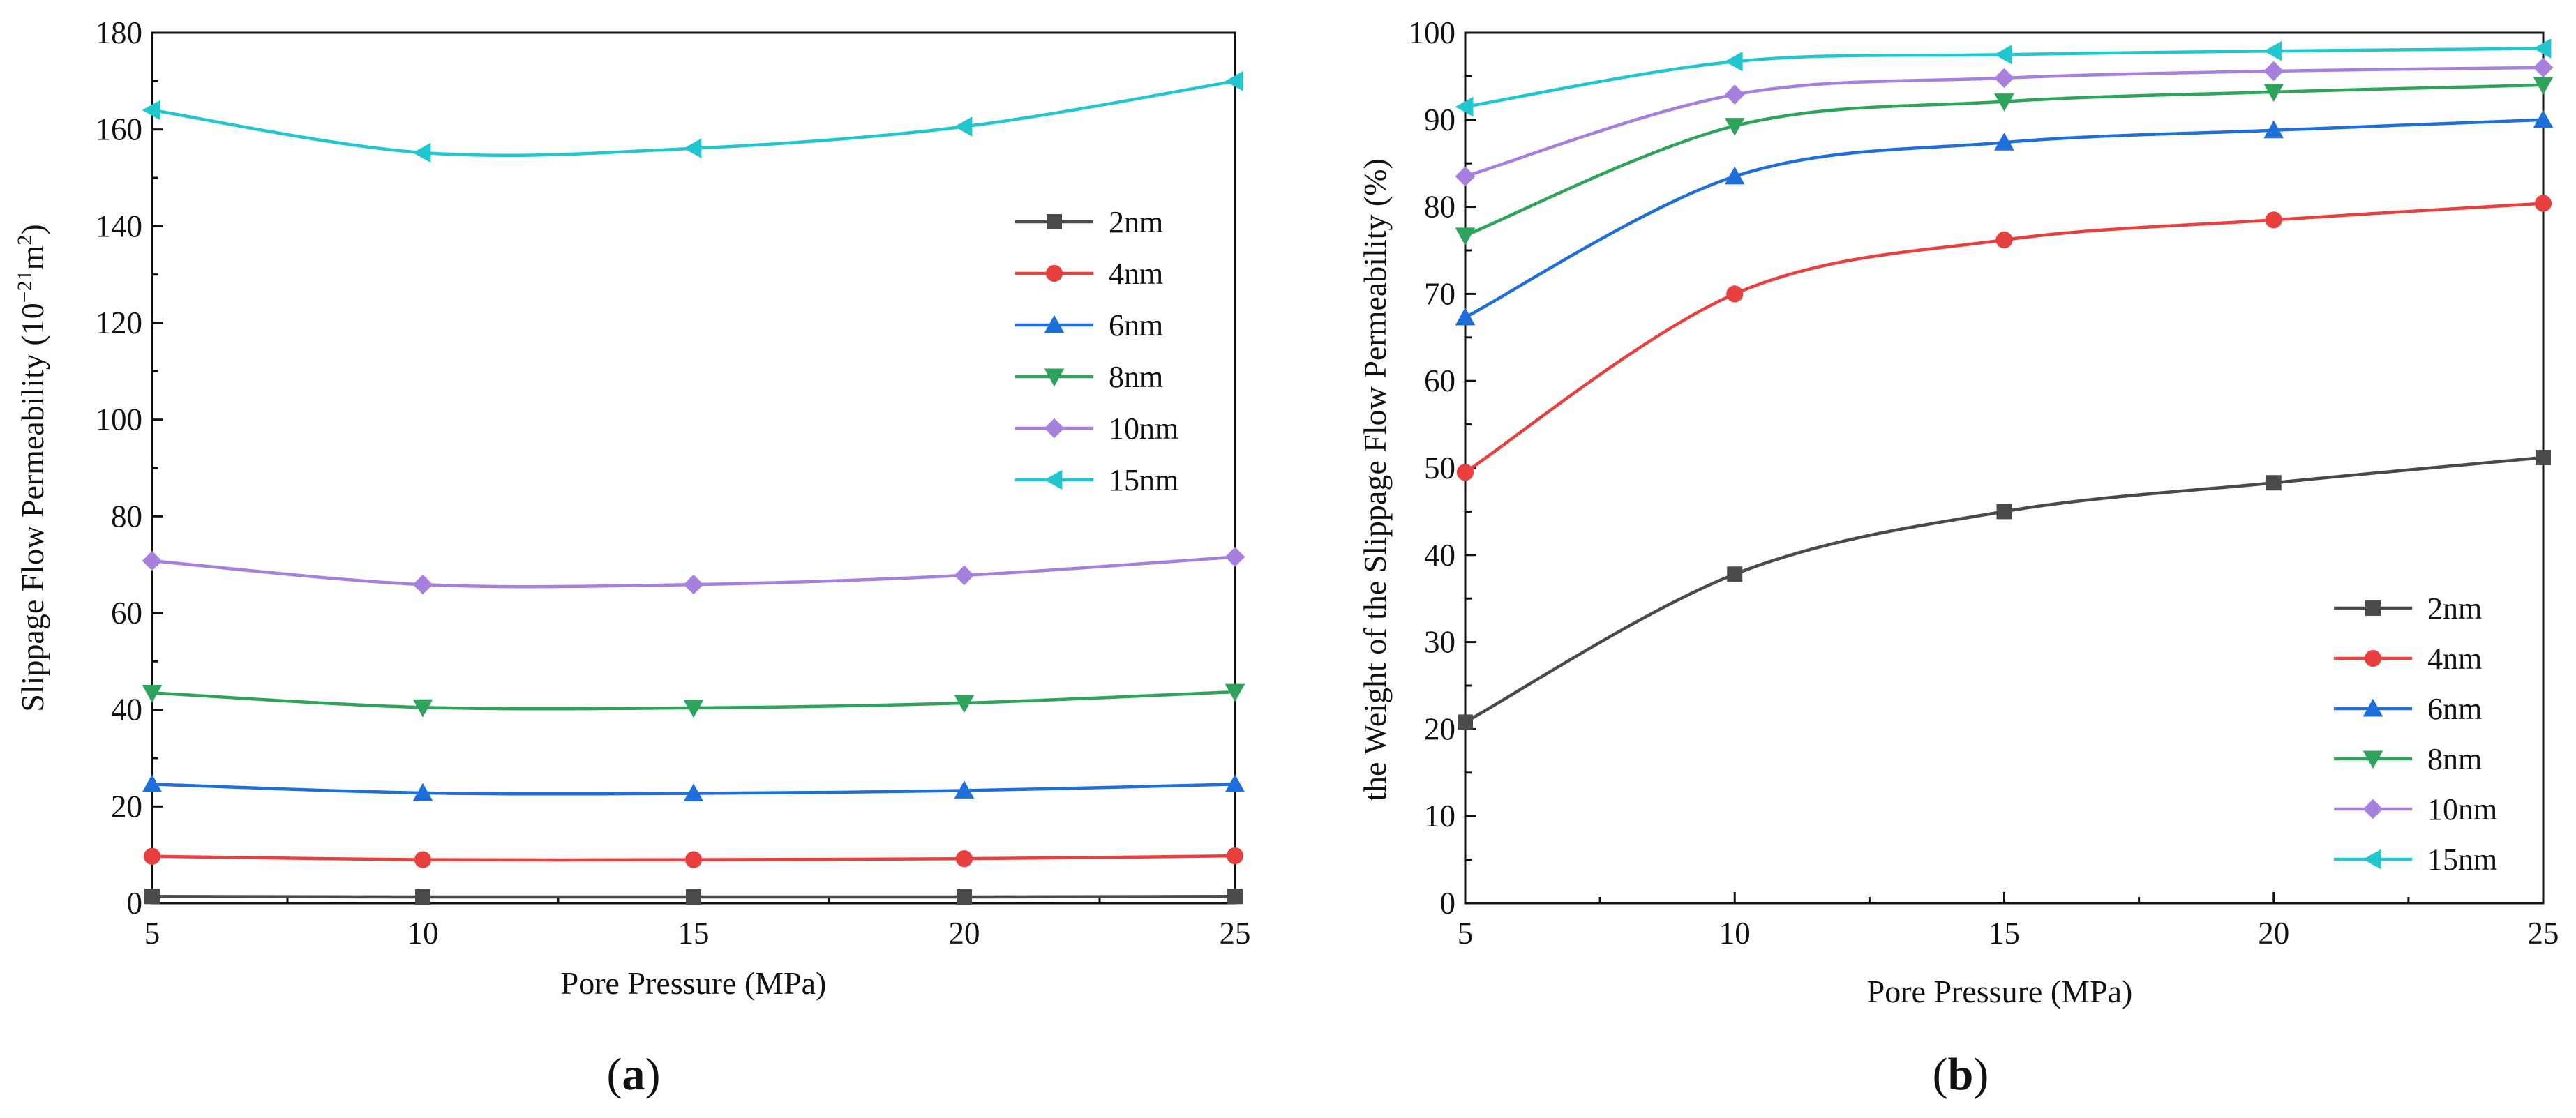 This screenshot has height=1118, width=2576. What do you see at coordinates (24, 240) in the screenshot?
I see `chart-a-y-label-unit-exp: 2` at bounding box center [24, 240].